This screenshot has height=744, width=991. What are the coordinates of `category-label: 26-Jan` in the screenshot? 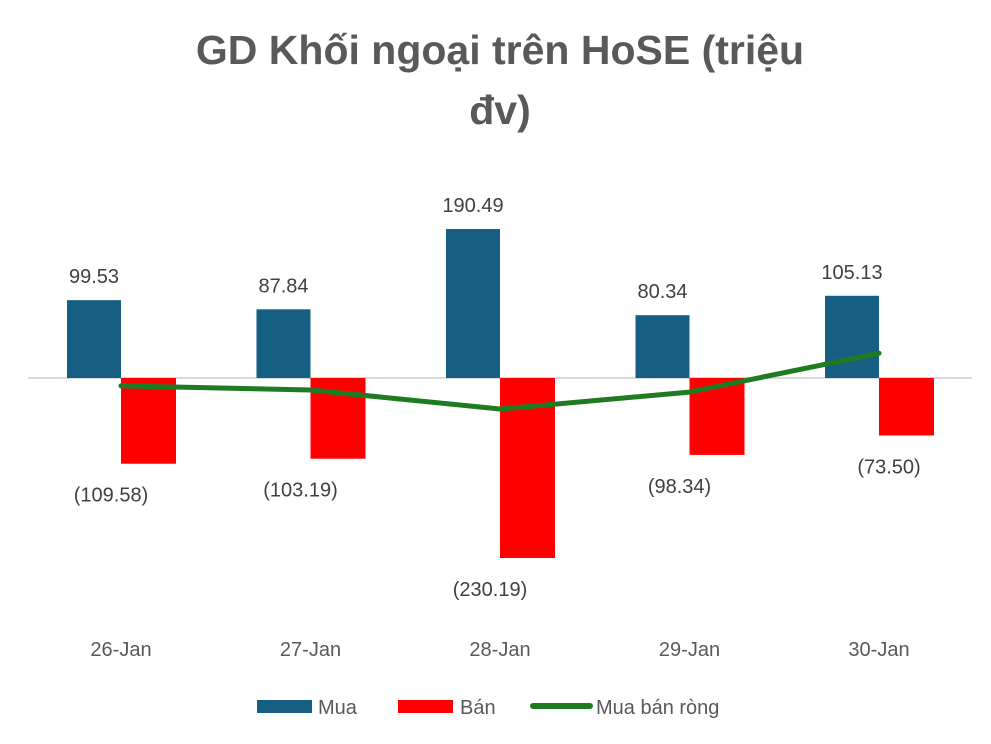 It's located at (120, 650).